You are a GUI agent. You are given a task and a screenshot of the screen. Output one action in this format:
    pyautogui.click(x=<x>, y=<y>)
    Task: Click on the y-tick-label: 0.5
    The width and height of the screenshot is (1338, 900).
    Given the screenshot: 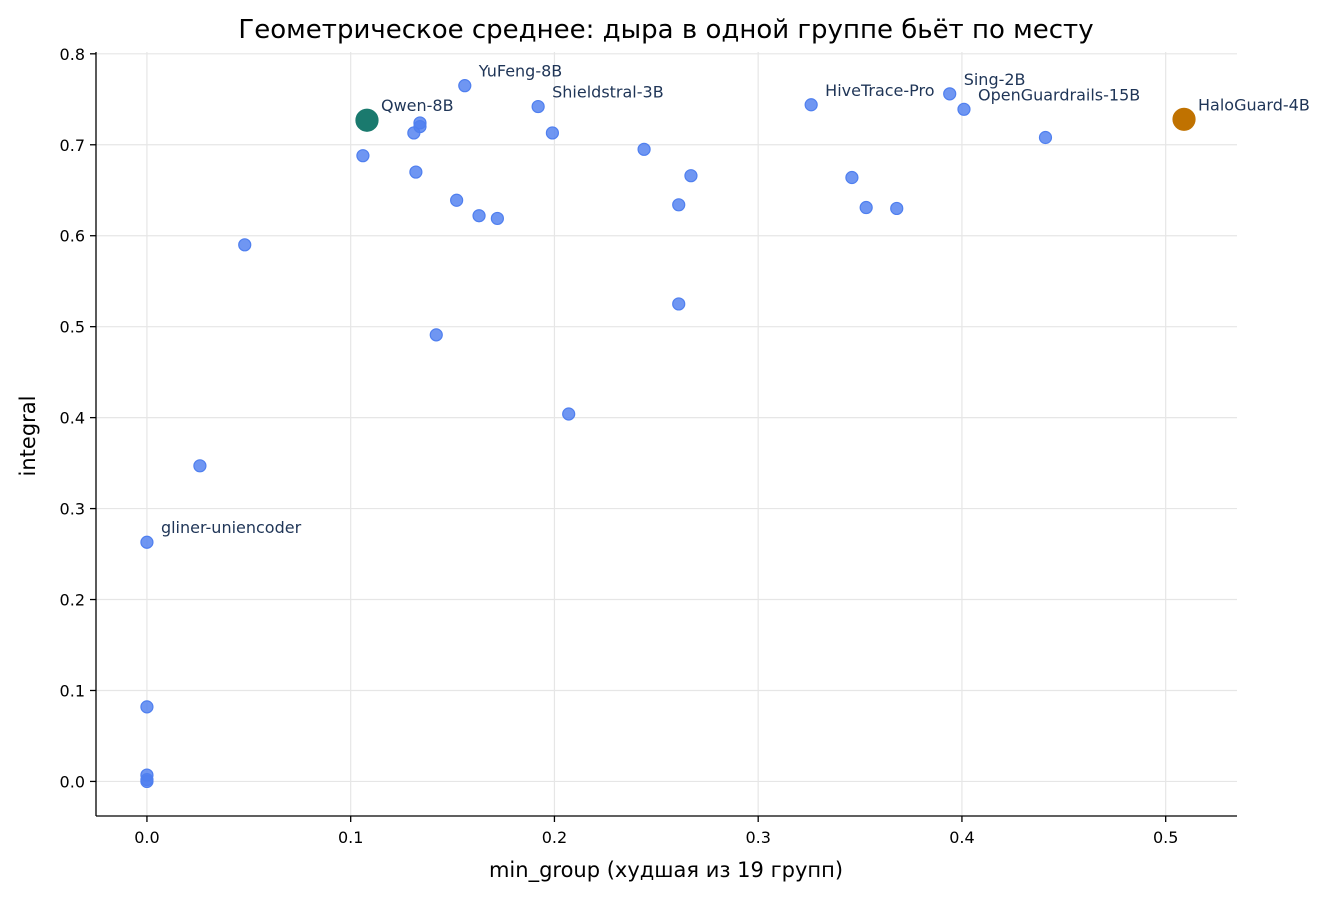 What is the action you would take?
    pyautogui.click(x=72, y=327)
    